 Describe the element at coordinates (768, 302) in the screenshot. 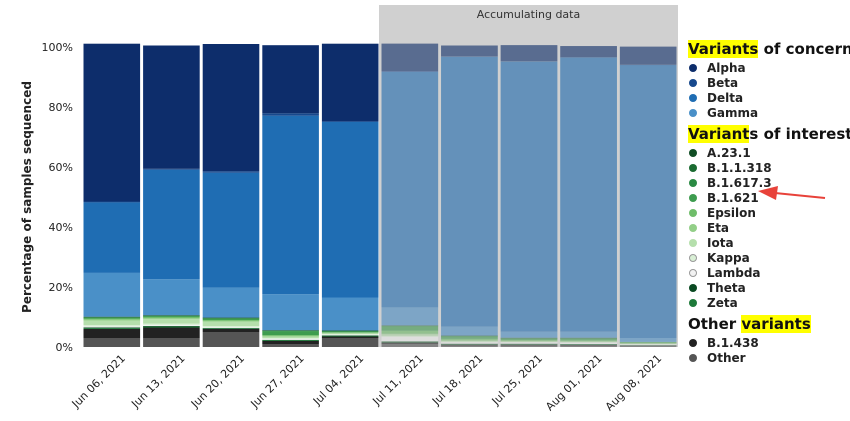

I see `legend-item-zeta: Zeta` at that location.